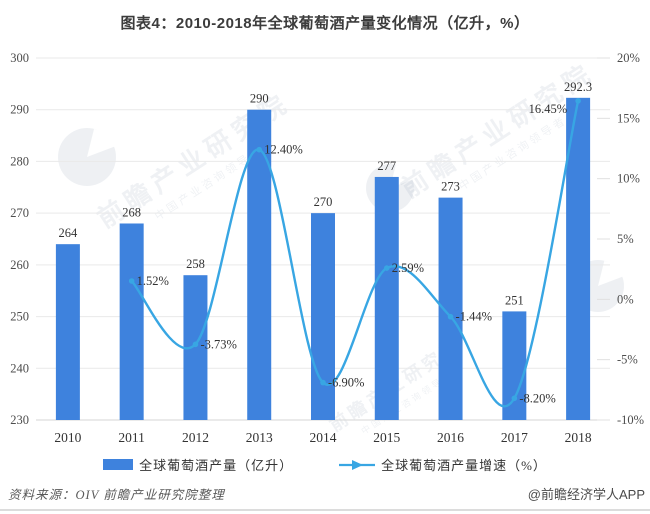 The height and width of the screenshot is (514, 650). I want to click on x-axis-year-label: 2014, so click(323, 437).